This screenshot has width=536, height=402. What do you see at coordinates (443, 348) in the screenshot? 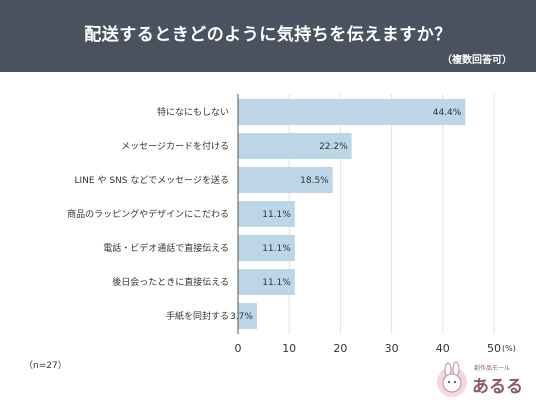
I see `x-tick-label: 40` at bounding box center [443, 348].